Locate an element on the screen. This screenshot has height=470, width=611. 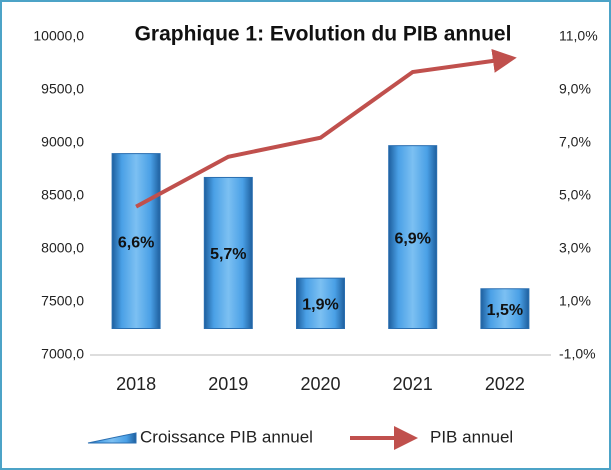
legend-swatch is located at coordinates (112, 438).